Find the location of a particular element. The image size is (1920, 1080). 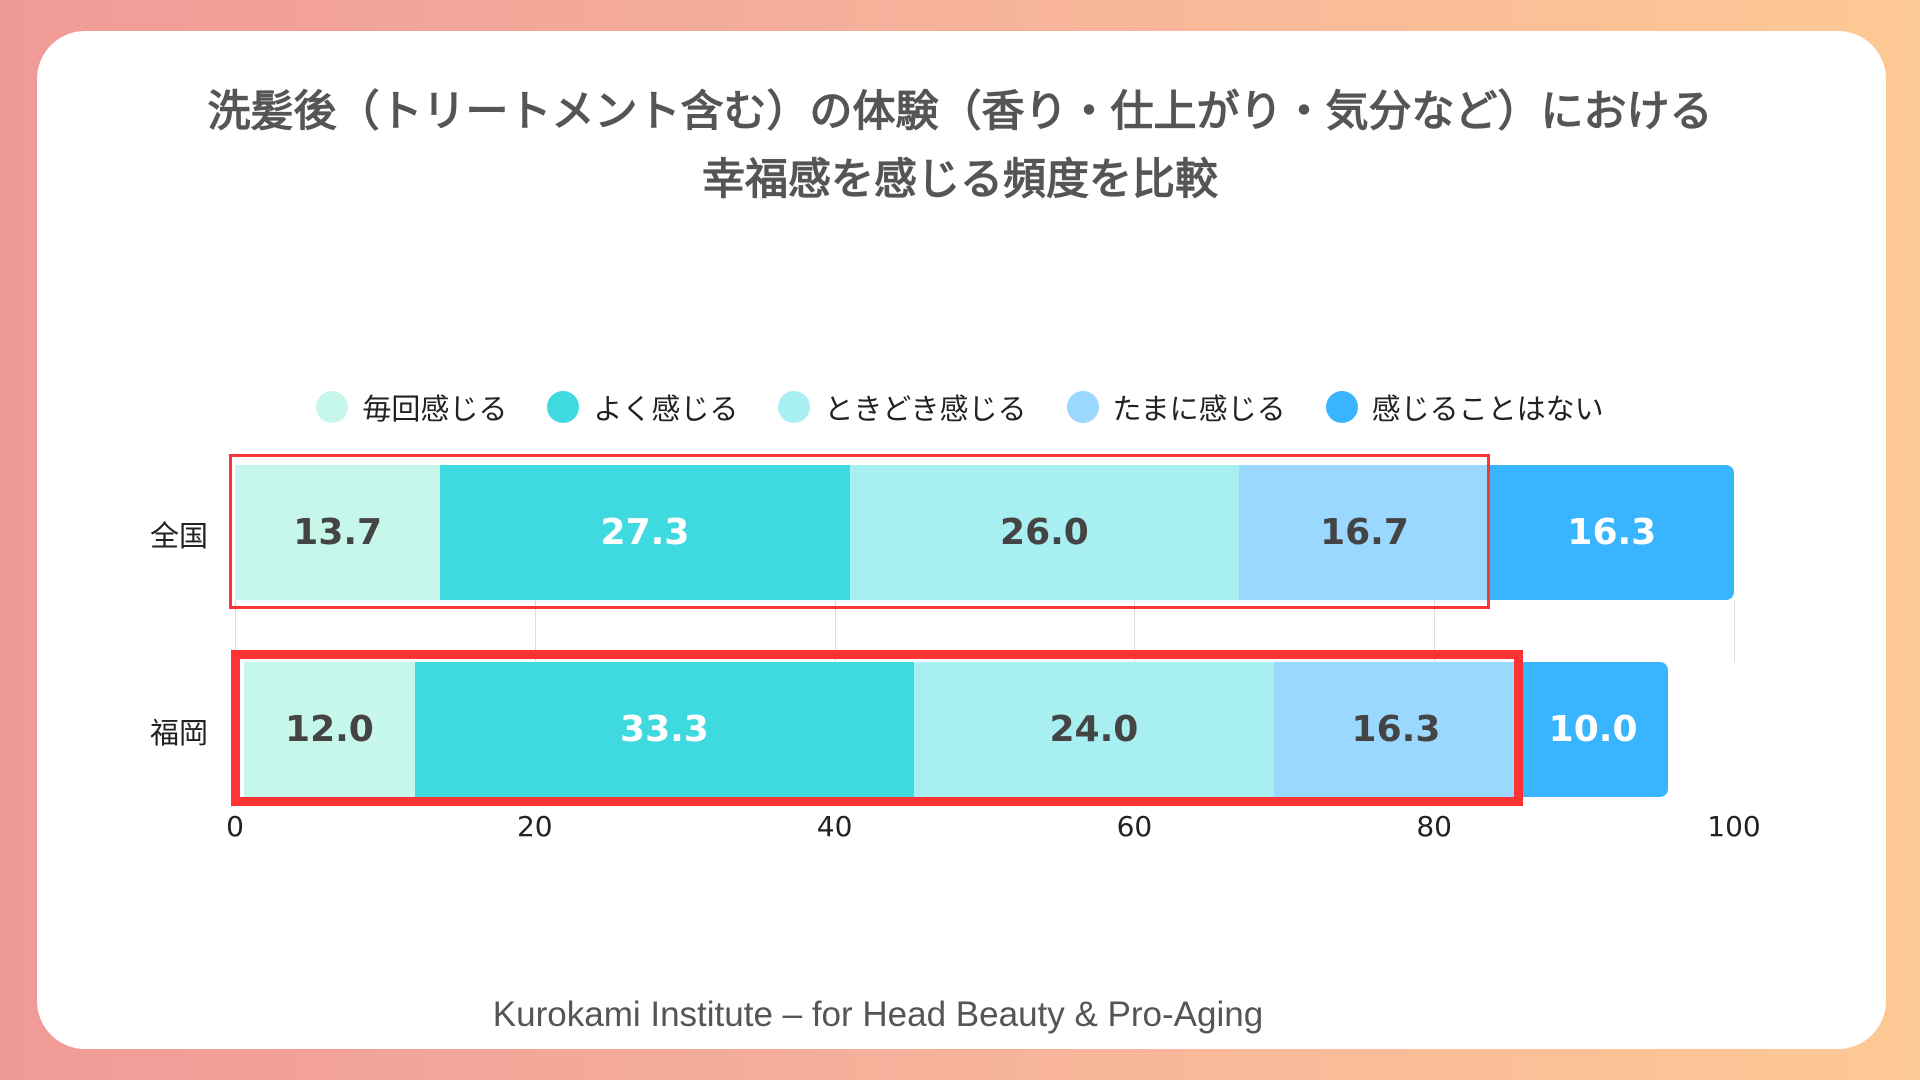

legend-item: たまに感じる is located at coordinates (1176, 407).